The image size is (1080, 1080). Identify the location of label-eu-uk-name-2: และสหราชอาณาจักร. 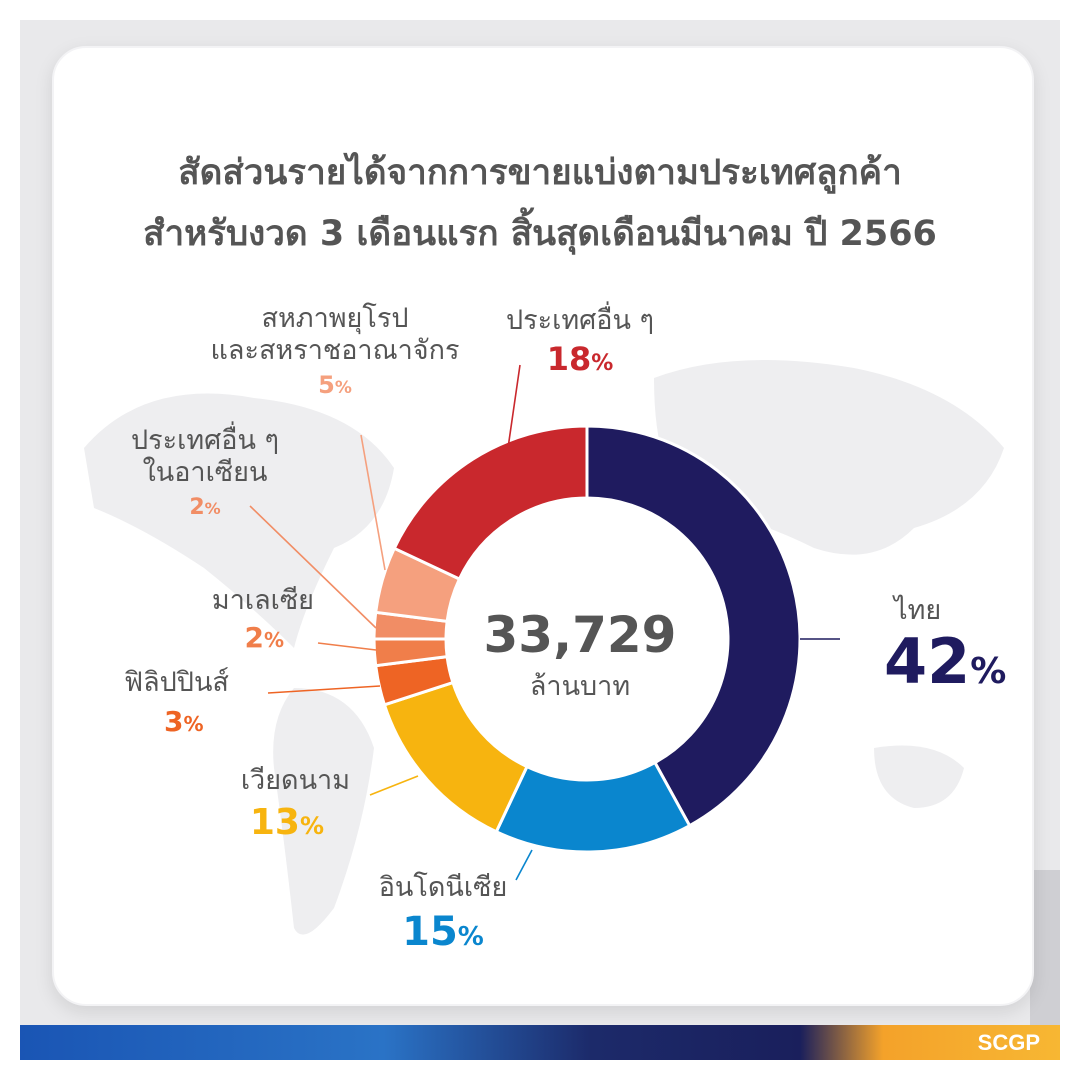
(335, 350).